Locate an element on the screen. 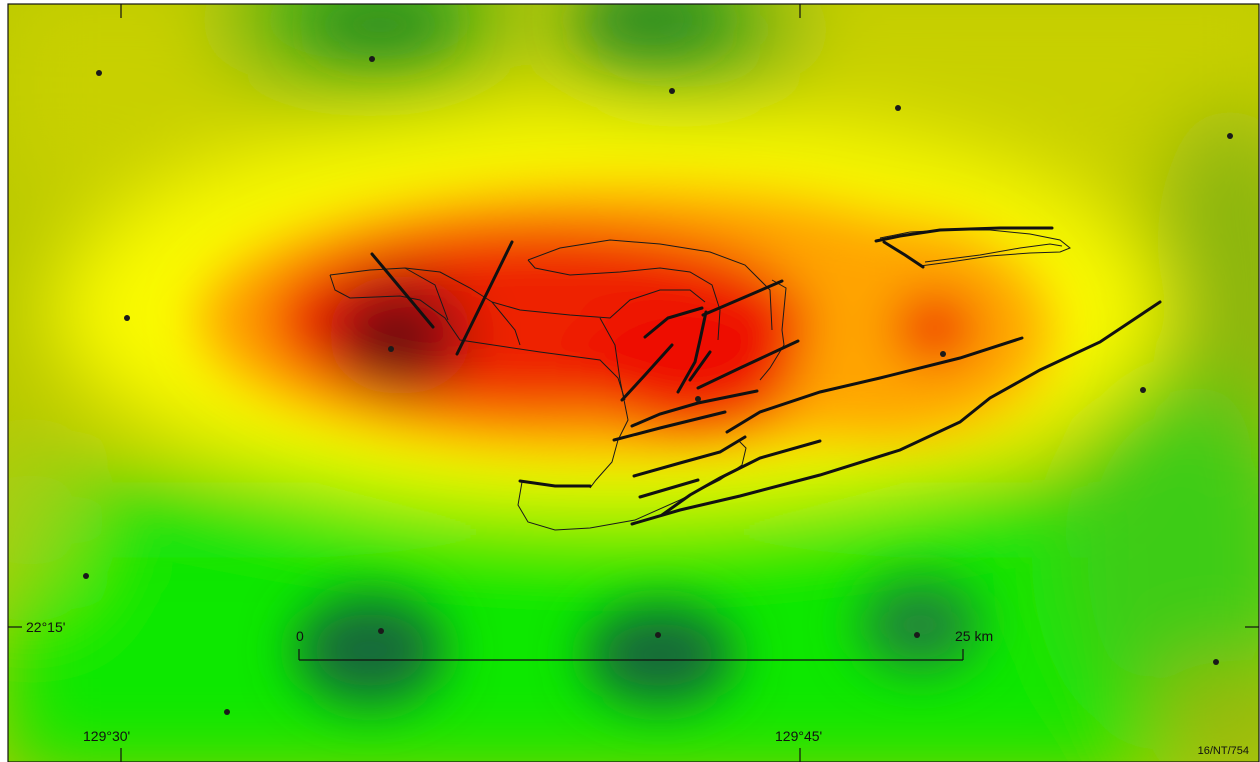 The image size is (1260, 762). unit-outline-west is located at coordinates (425, 306).